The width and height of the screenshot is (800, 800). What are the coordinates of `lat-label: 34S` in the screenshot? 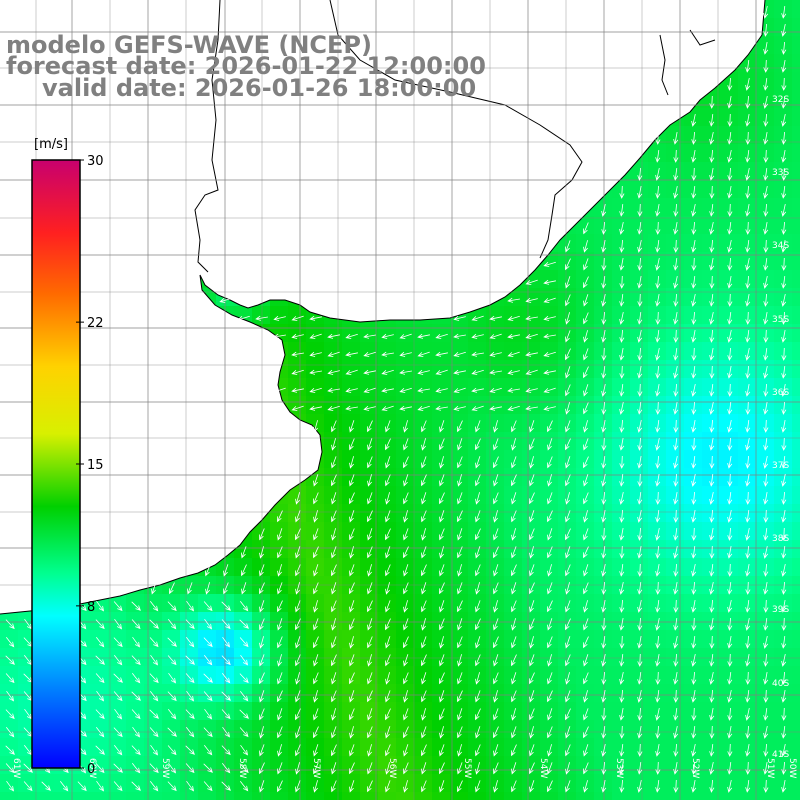 It's located at (780, 246).